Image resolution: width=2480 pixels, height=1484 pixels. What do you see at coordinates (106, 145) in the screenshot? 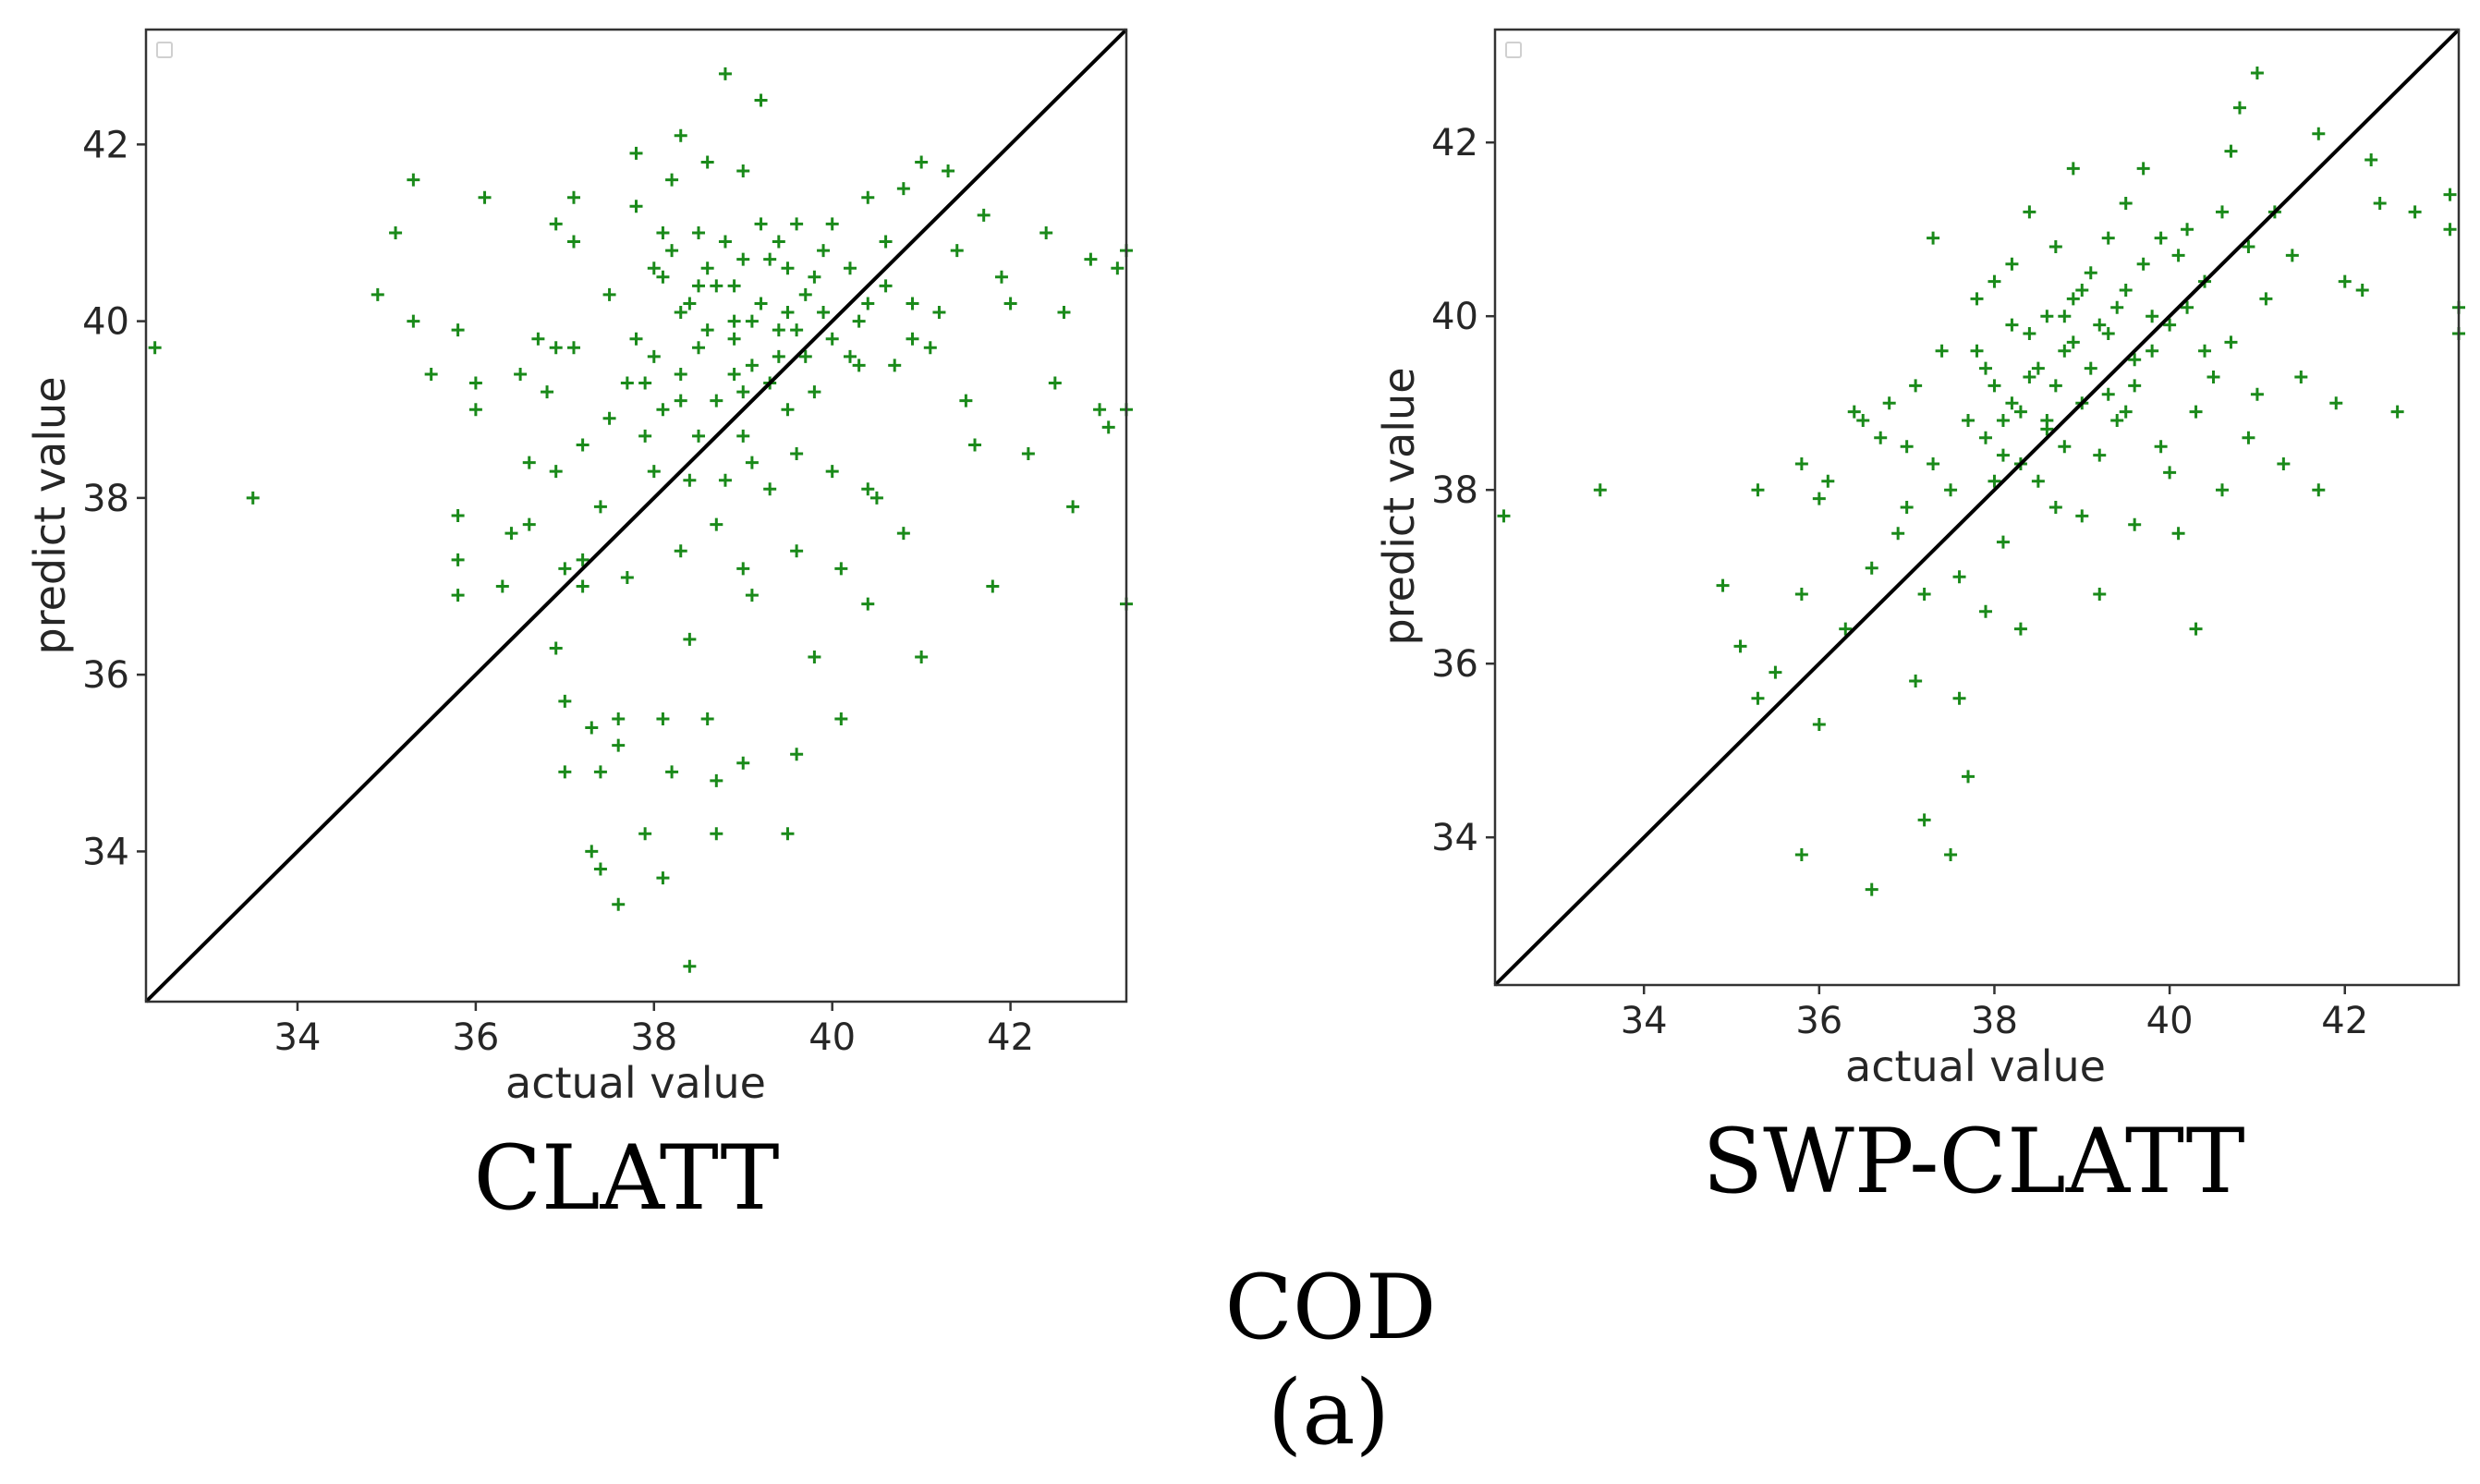
I see `y-tick-label: 42` at bounding box center [106, 145].